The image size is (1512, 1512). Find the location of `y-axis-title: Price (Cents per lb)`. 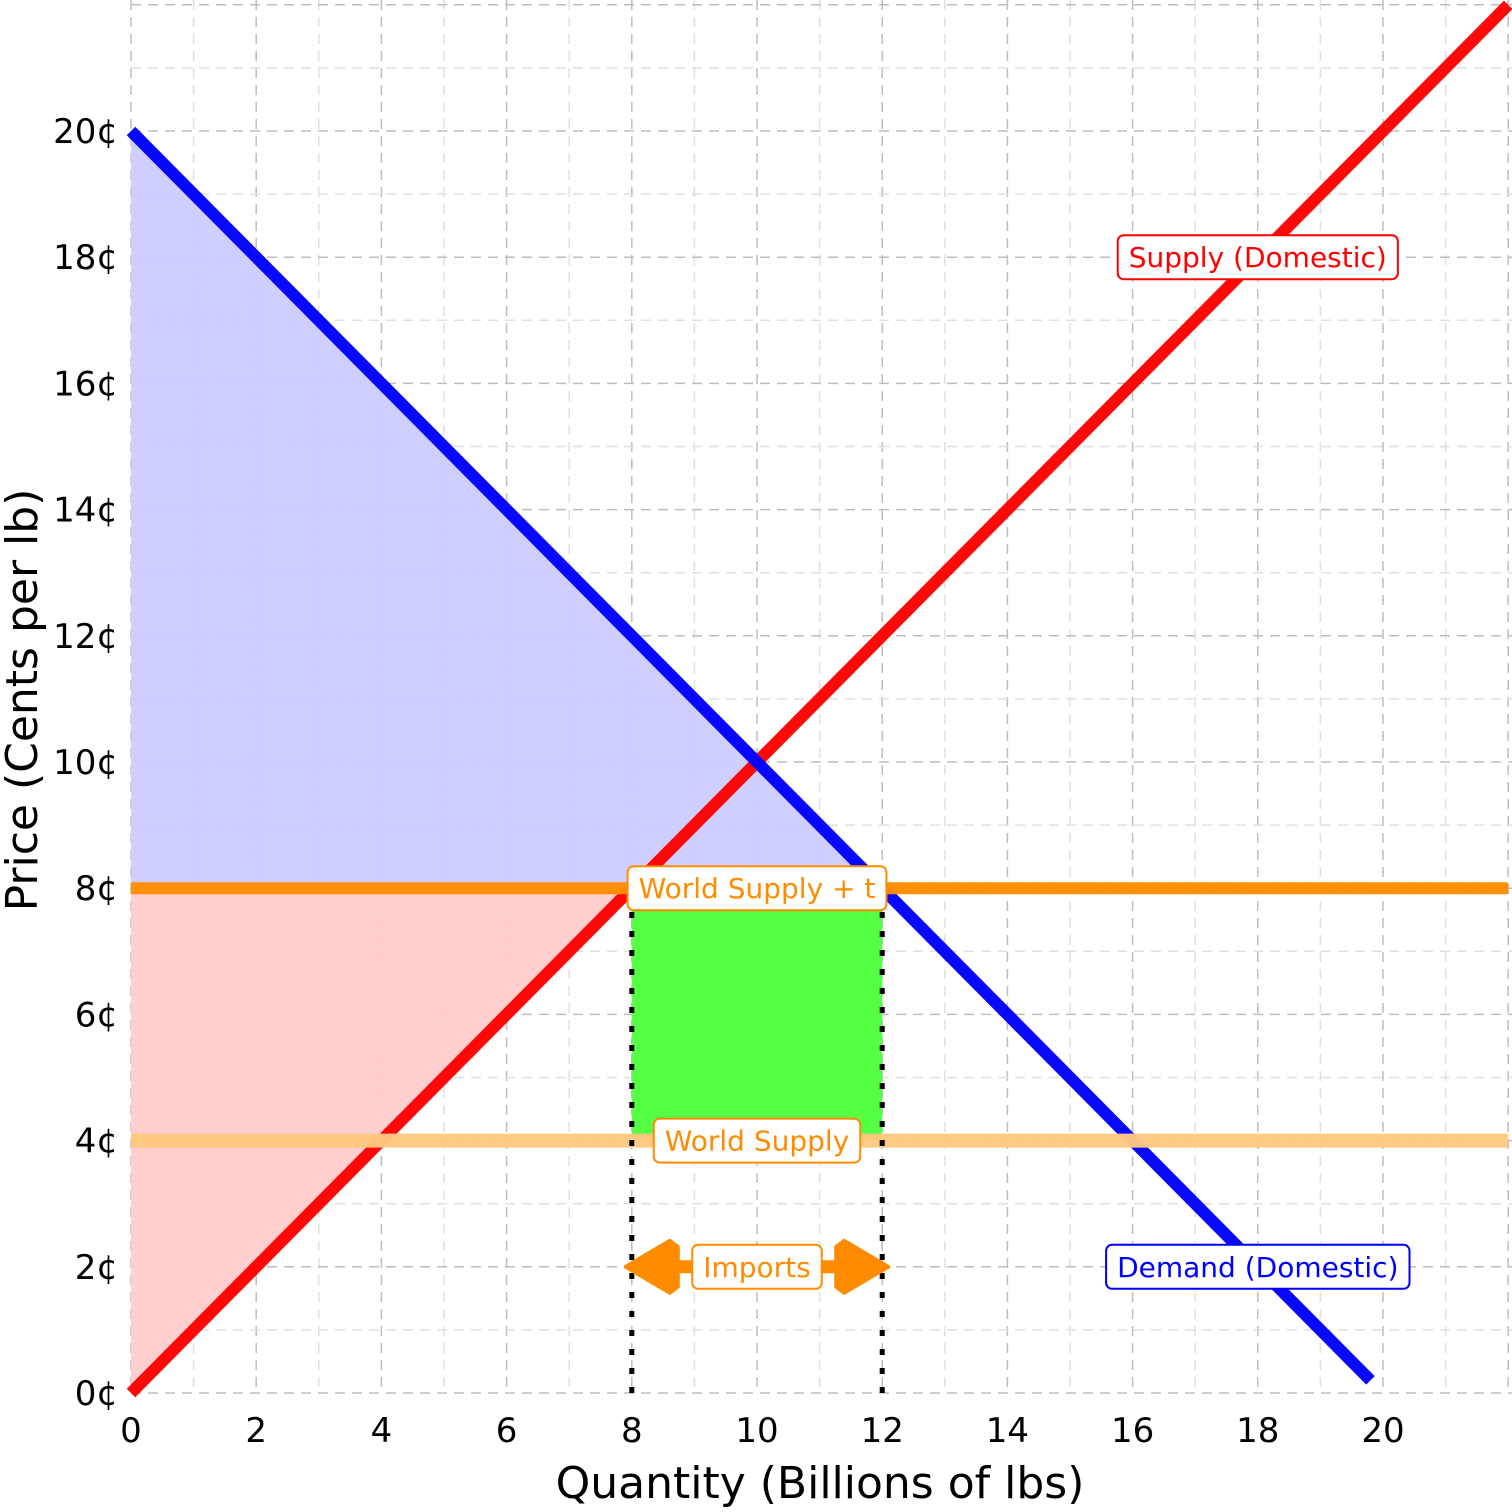

y-axis-title: Price (Cents per lb) is located at coordinates (24, 700).